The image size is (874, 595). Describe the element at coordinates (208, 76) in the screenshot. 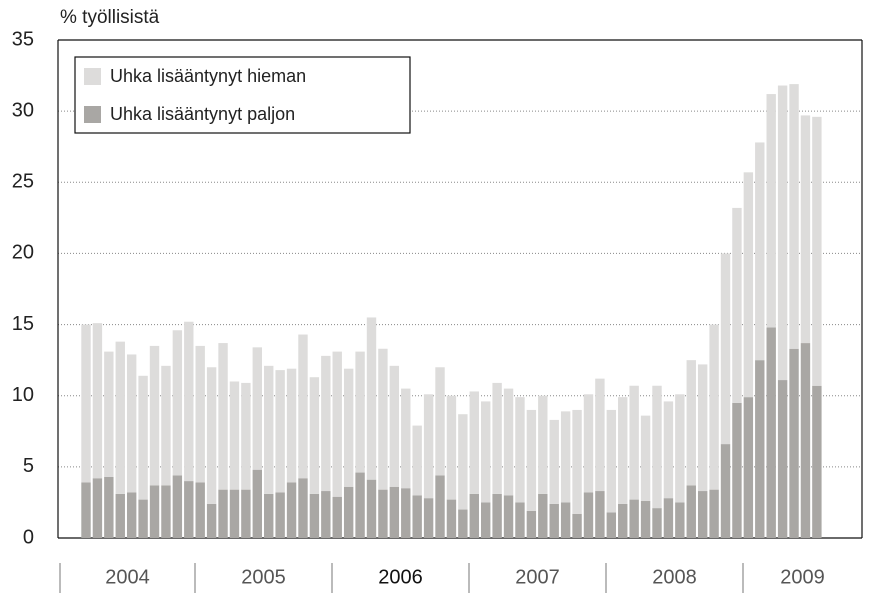

I see `legend-label: Uhka lisääntynyt hieman` at that location.